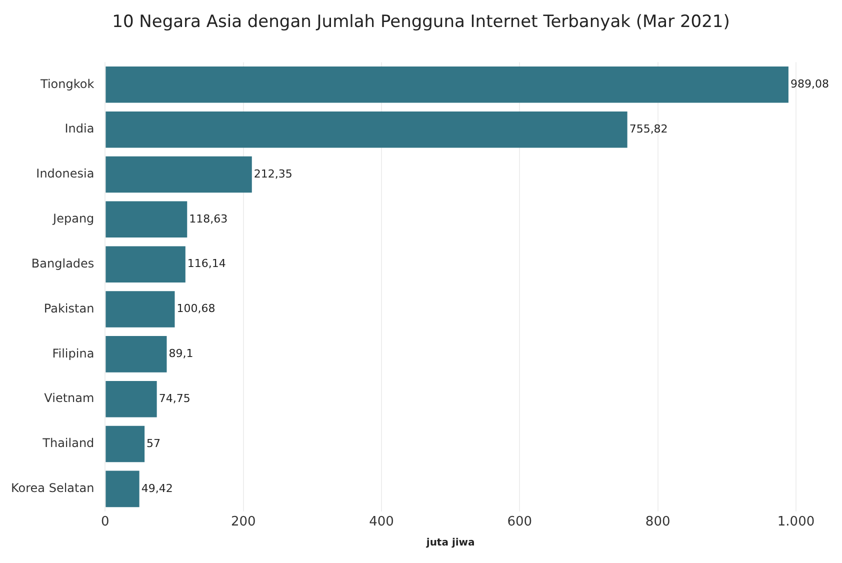  I want to click on x-tick-label: 600, so click(519, 522).